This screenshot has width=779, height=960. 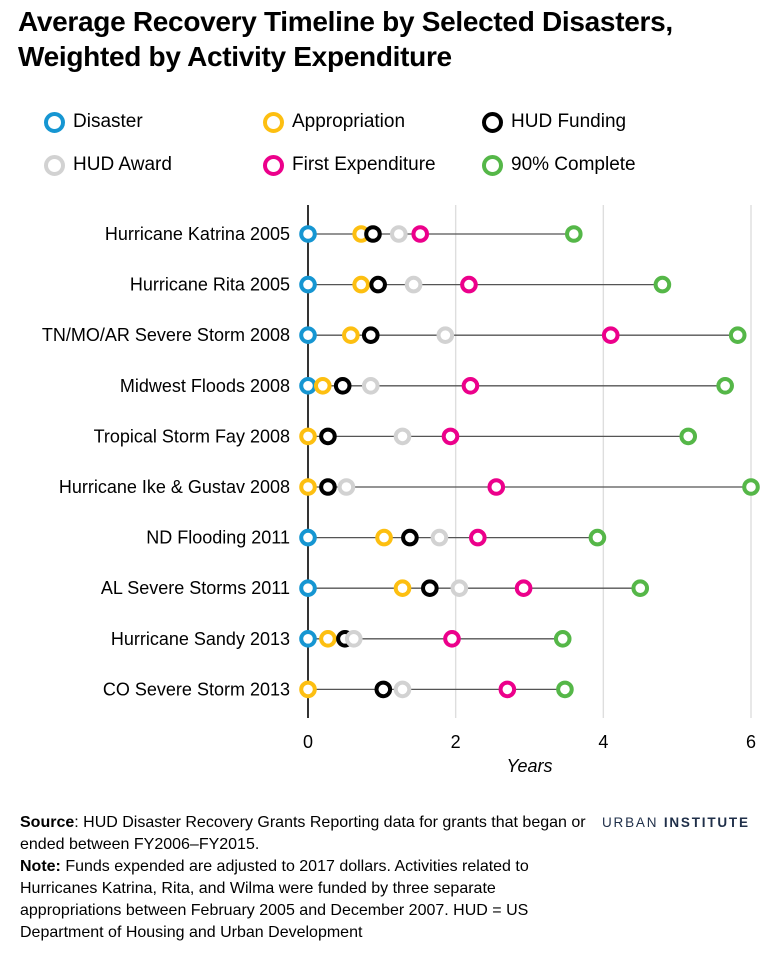 What do you see at coordinates (328, 436) in the screenshot?
I see `dot-hud-funding-tropical-storm-fay-2008` at bounding box center [328, 436].